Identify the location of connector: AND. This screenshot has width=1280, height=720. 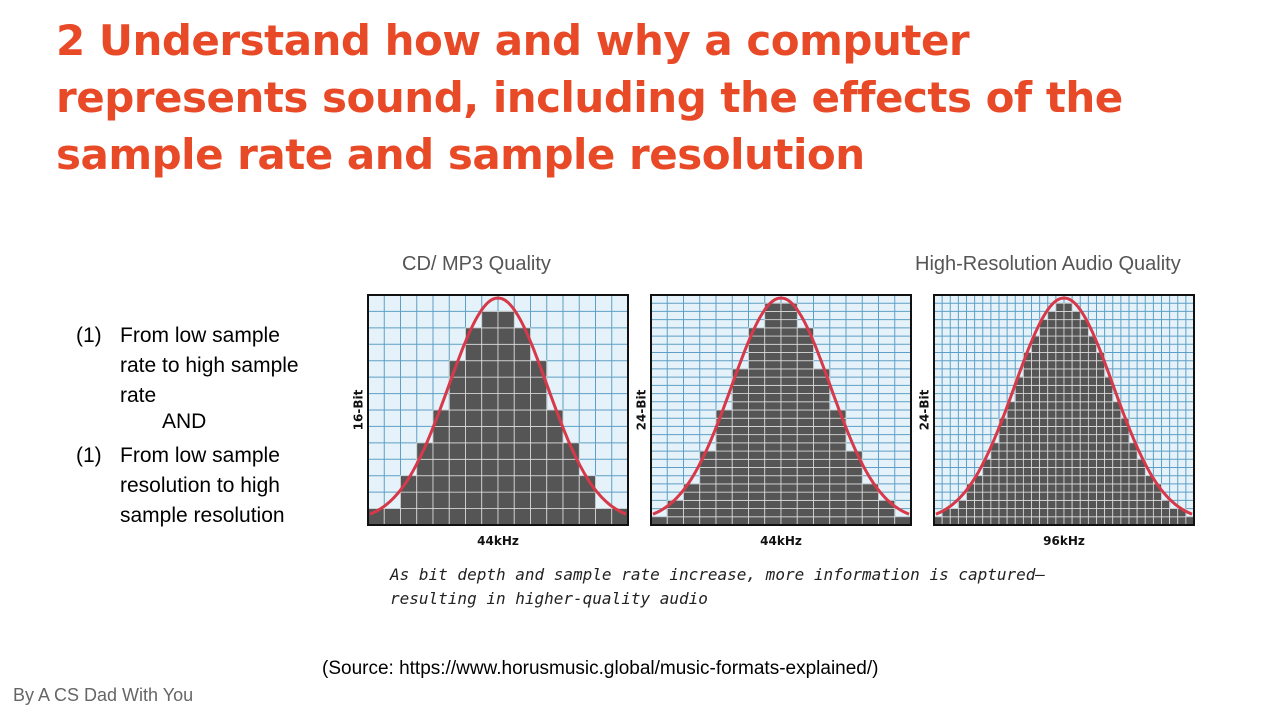
(184, 421).